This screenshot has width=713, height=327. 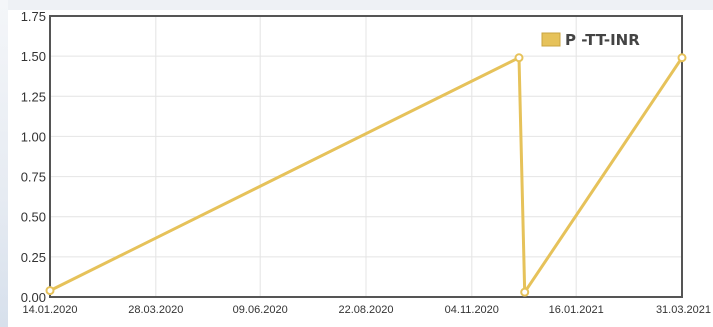 I want to click on y-tick-label: 1.25, so click(x=33, y=96).